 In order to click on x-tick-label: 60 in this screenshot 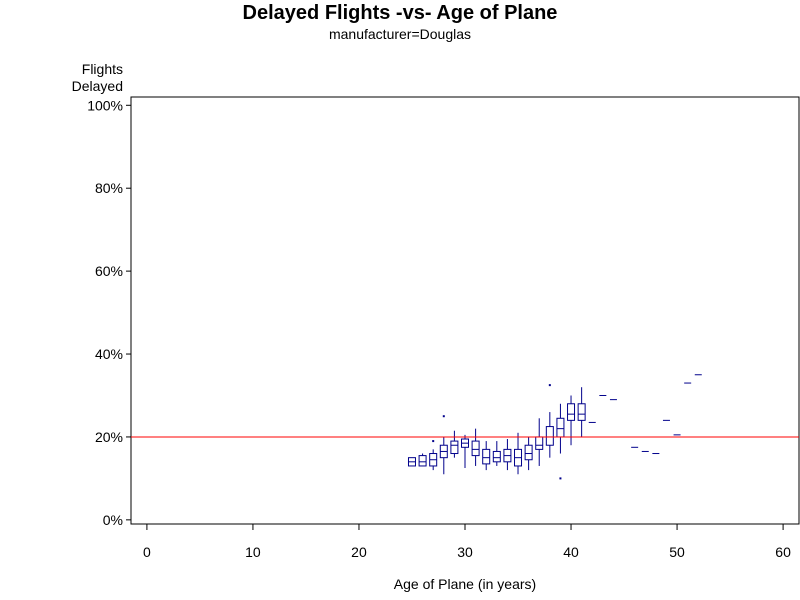, I will do `click(783, 552)`.